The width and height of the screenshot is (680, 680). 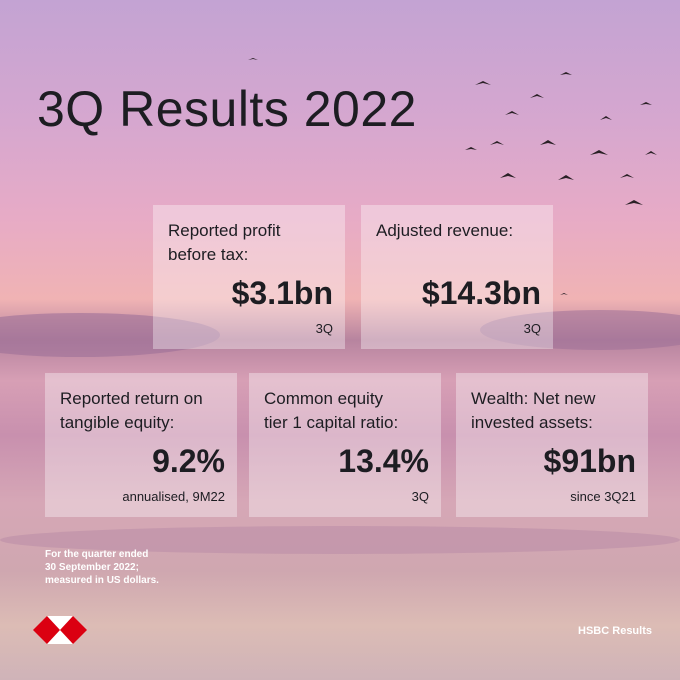 I want to click on card-value: 13.4%, so click(x=383, y=461).